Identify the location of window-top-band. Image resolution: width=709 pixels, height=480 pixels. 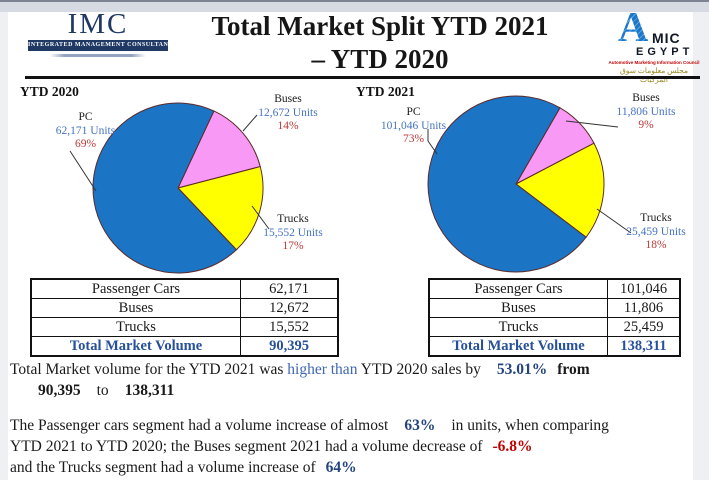
(354, 6).